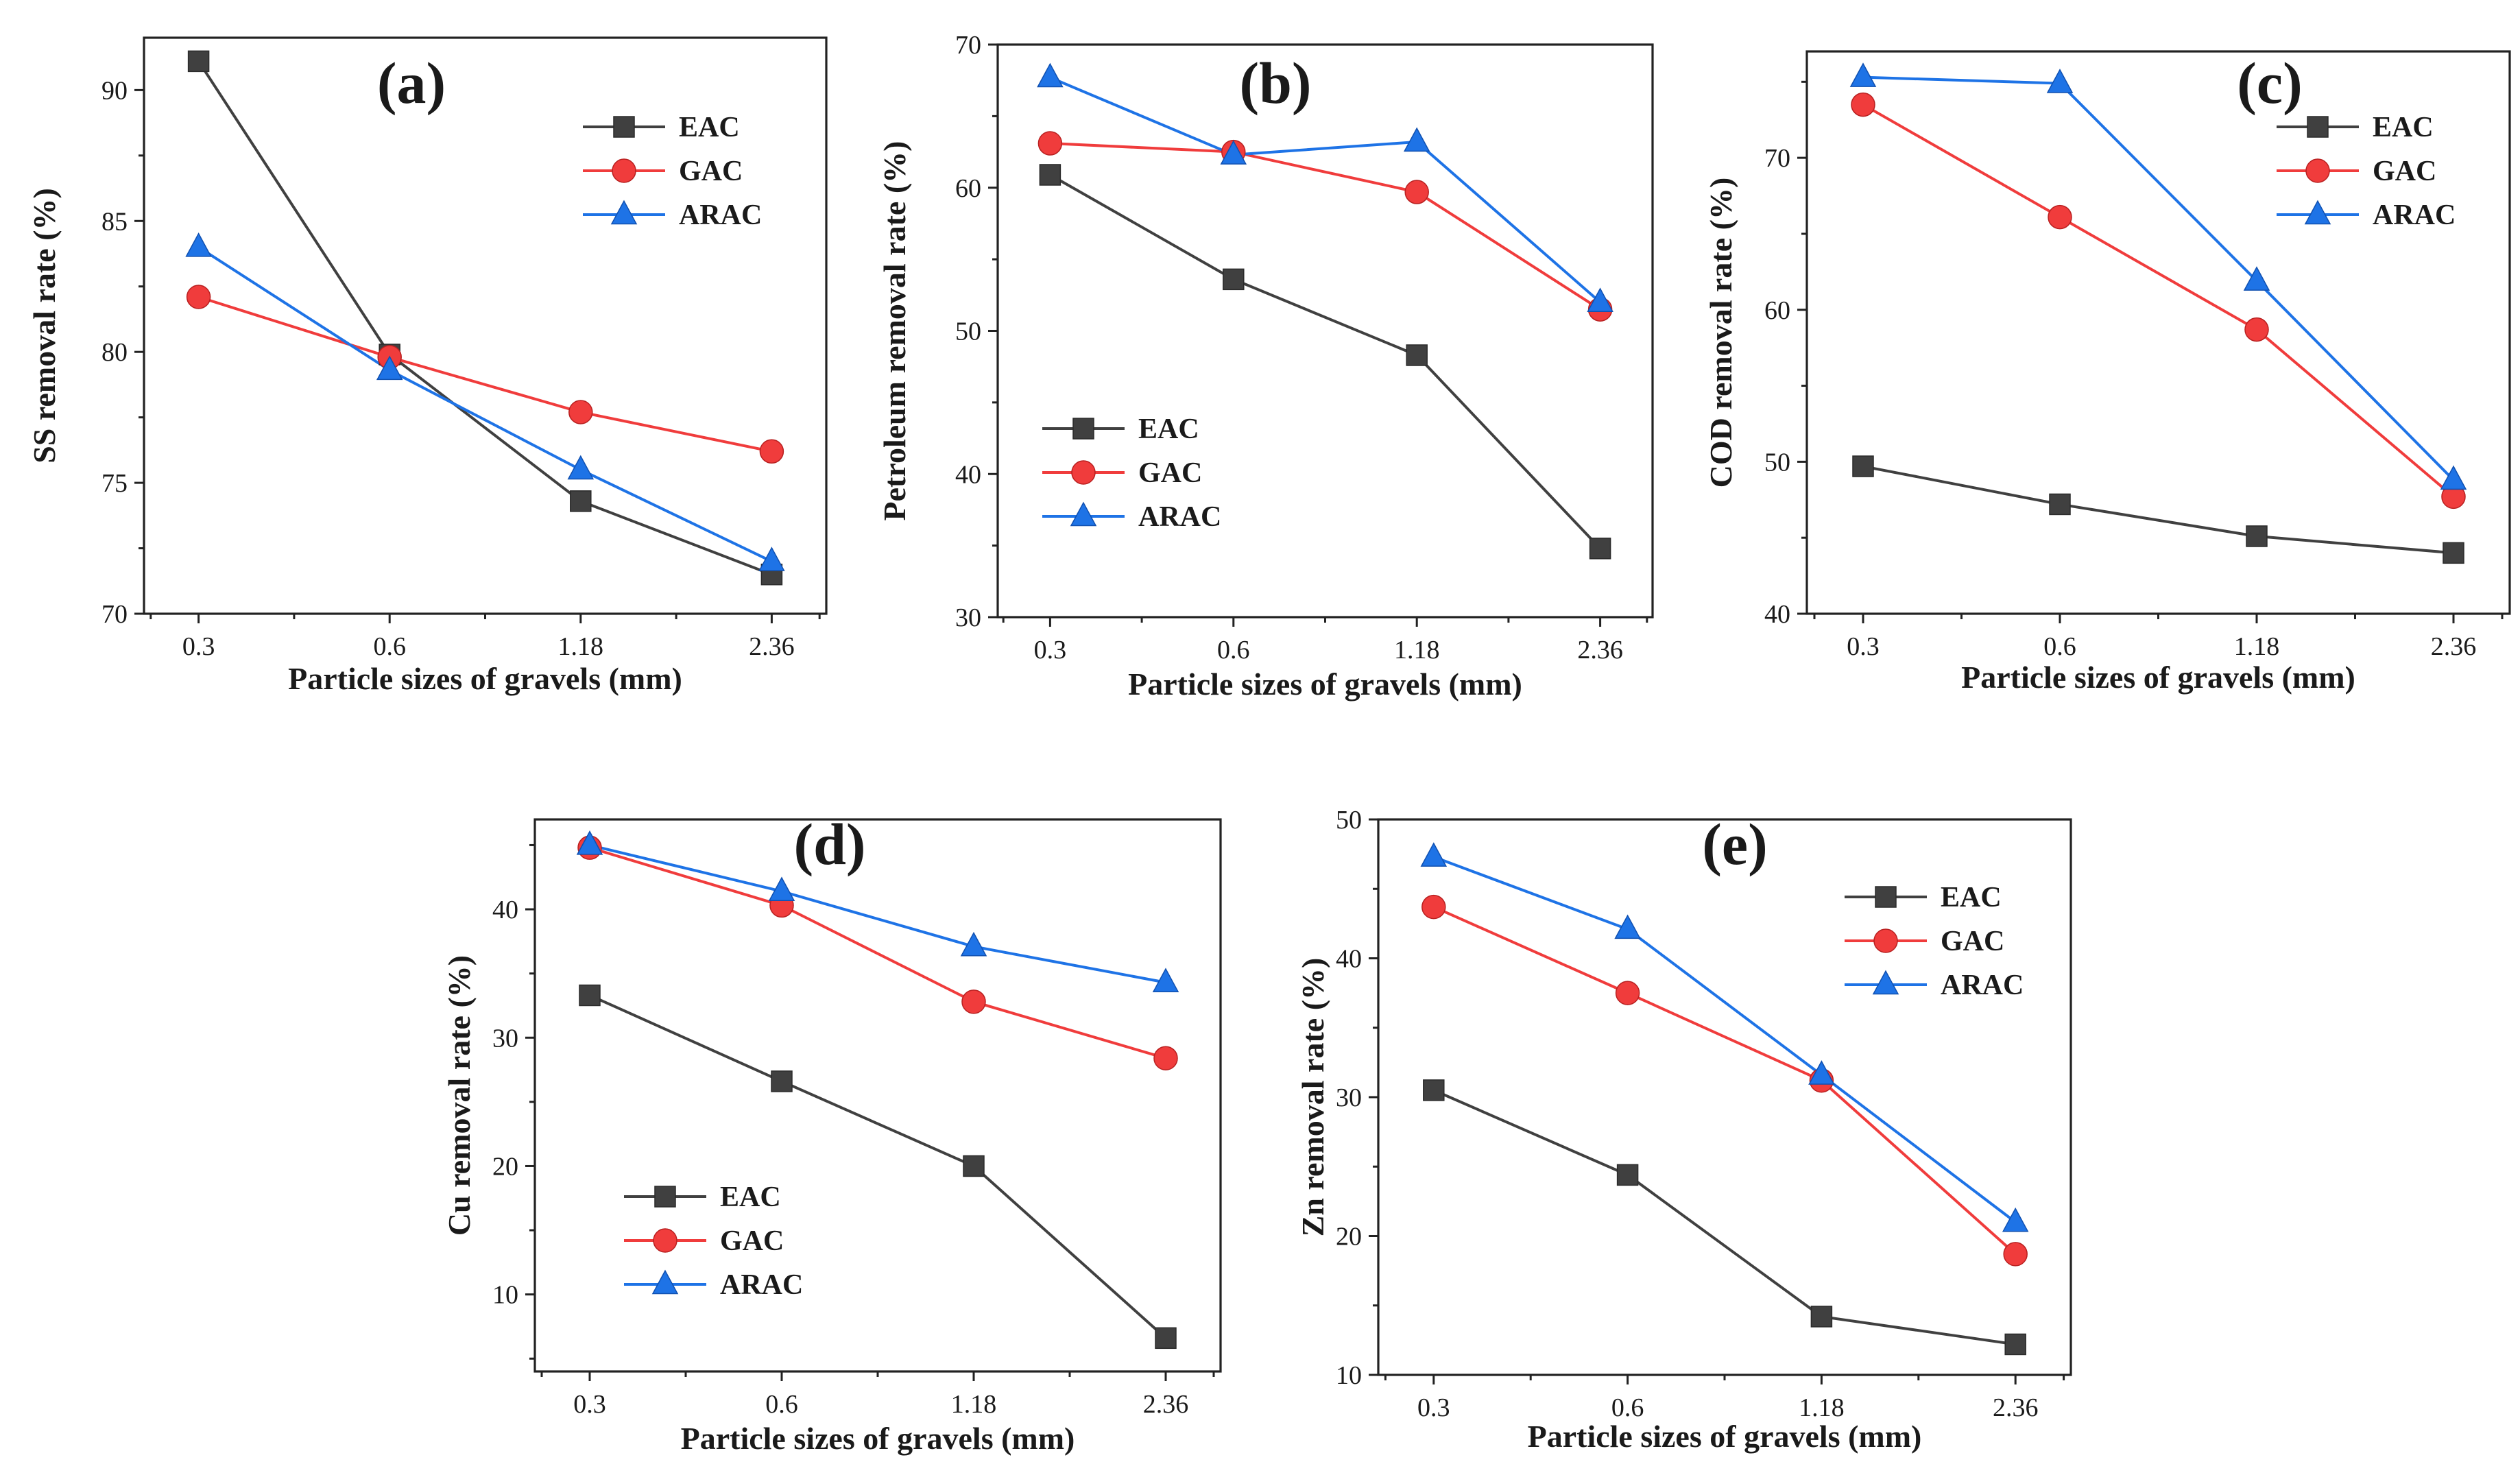 The width and height of the screenshot is (2520, 1475). What do you see at coordinates (1312, 1097) in the screenshot?
I see `y-axis-label: Zn removal rate (%)` at bounding box center [1312, 1097].